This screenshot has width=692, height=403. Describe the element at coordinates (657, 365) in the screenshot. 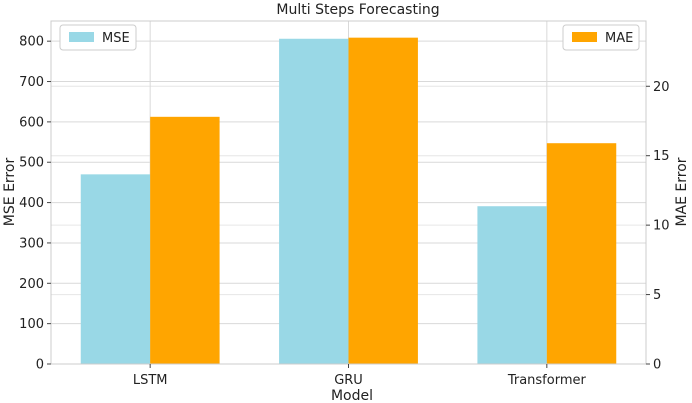

I see `right-tick-label: 0` at that location.